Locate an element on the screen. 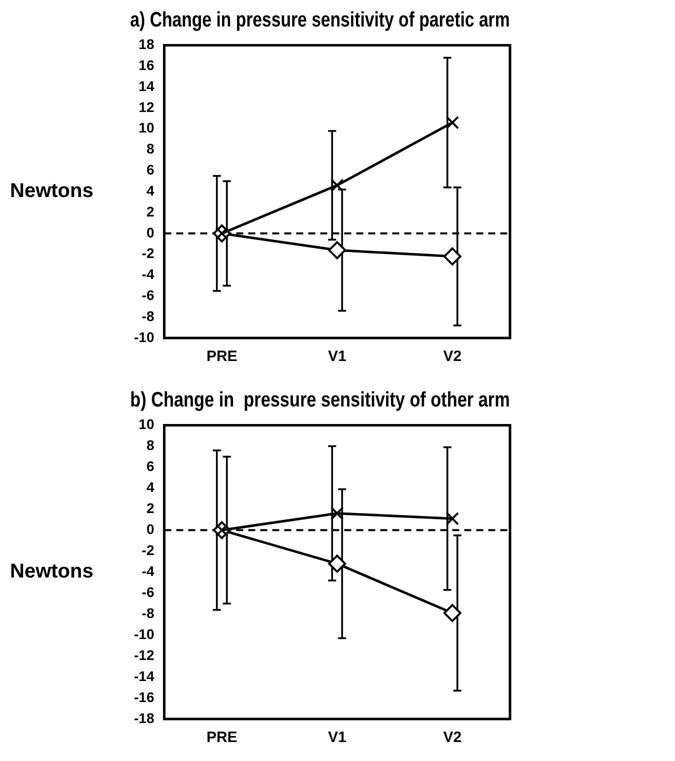 The width and height of the screenshot is (675, 761). y-tick-label: -18 is located at coordinates (144, 718).